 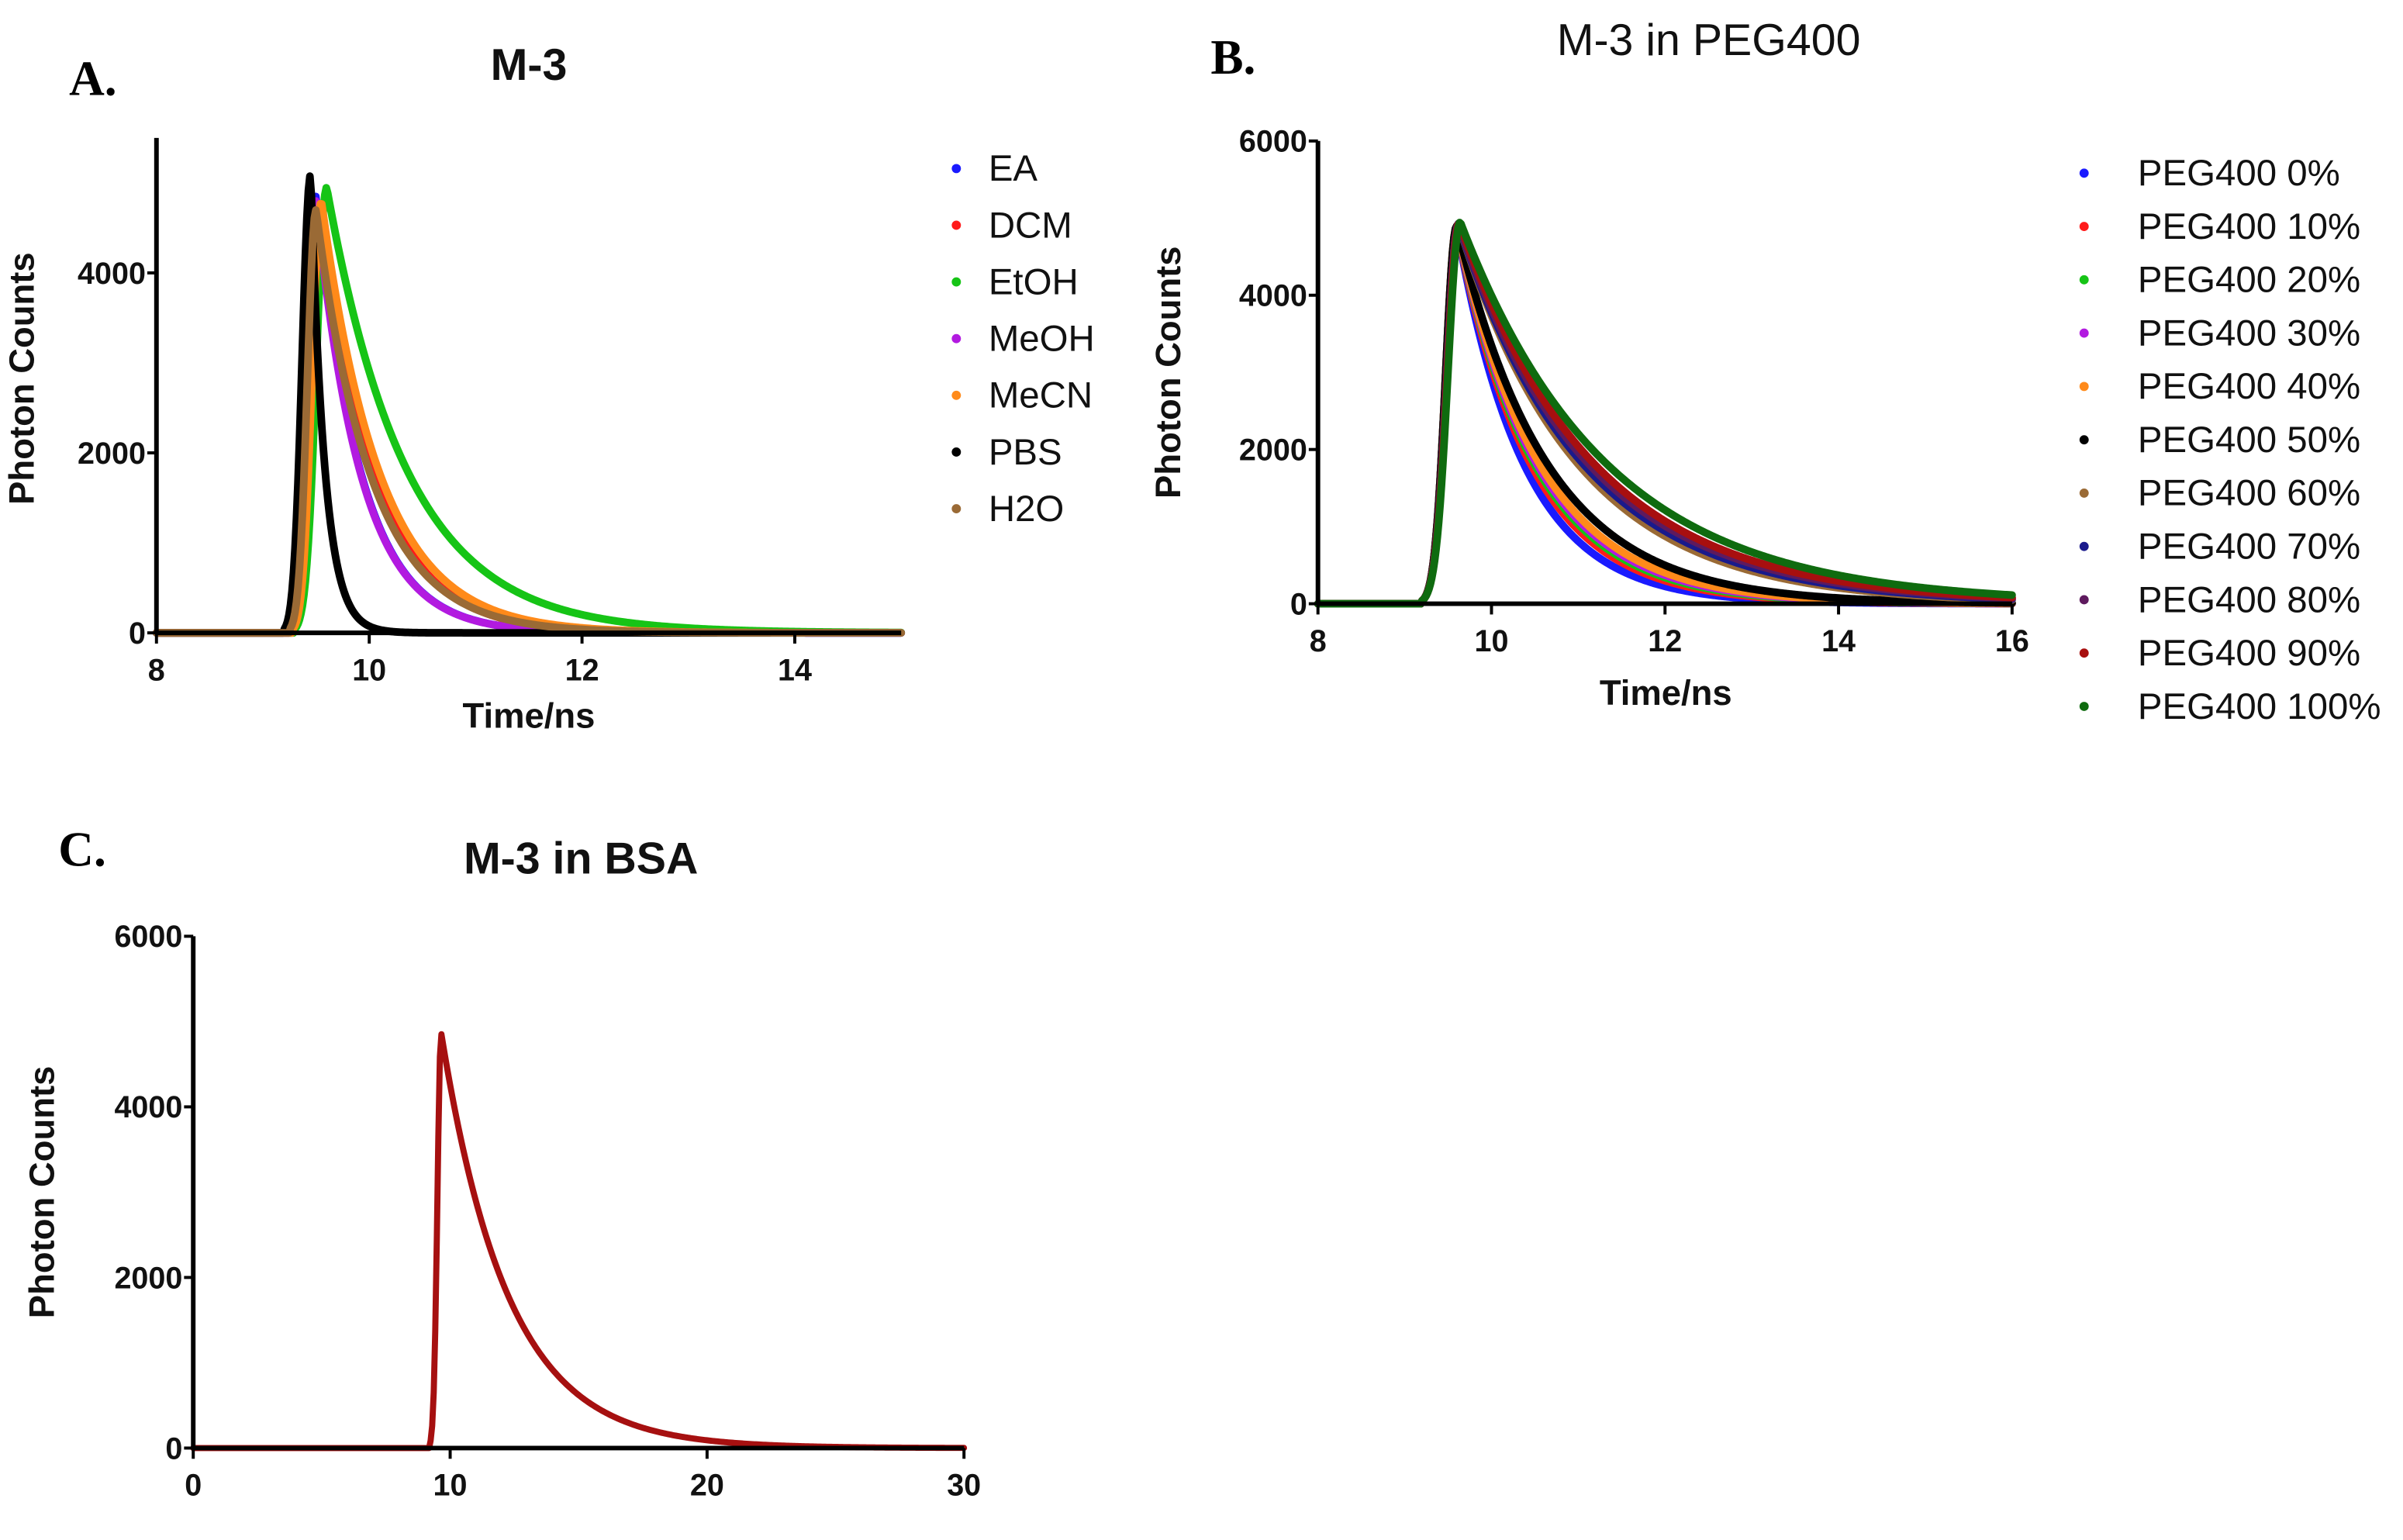 What do you see at coordinates (529, 421) in the screenshot?
I see `series-line-h2o` at bounding box center [529, 421].